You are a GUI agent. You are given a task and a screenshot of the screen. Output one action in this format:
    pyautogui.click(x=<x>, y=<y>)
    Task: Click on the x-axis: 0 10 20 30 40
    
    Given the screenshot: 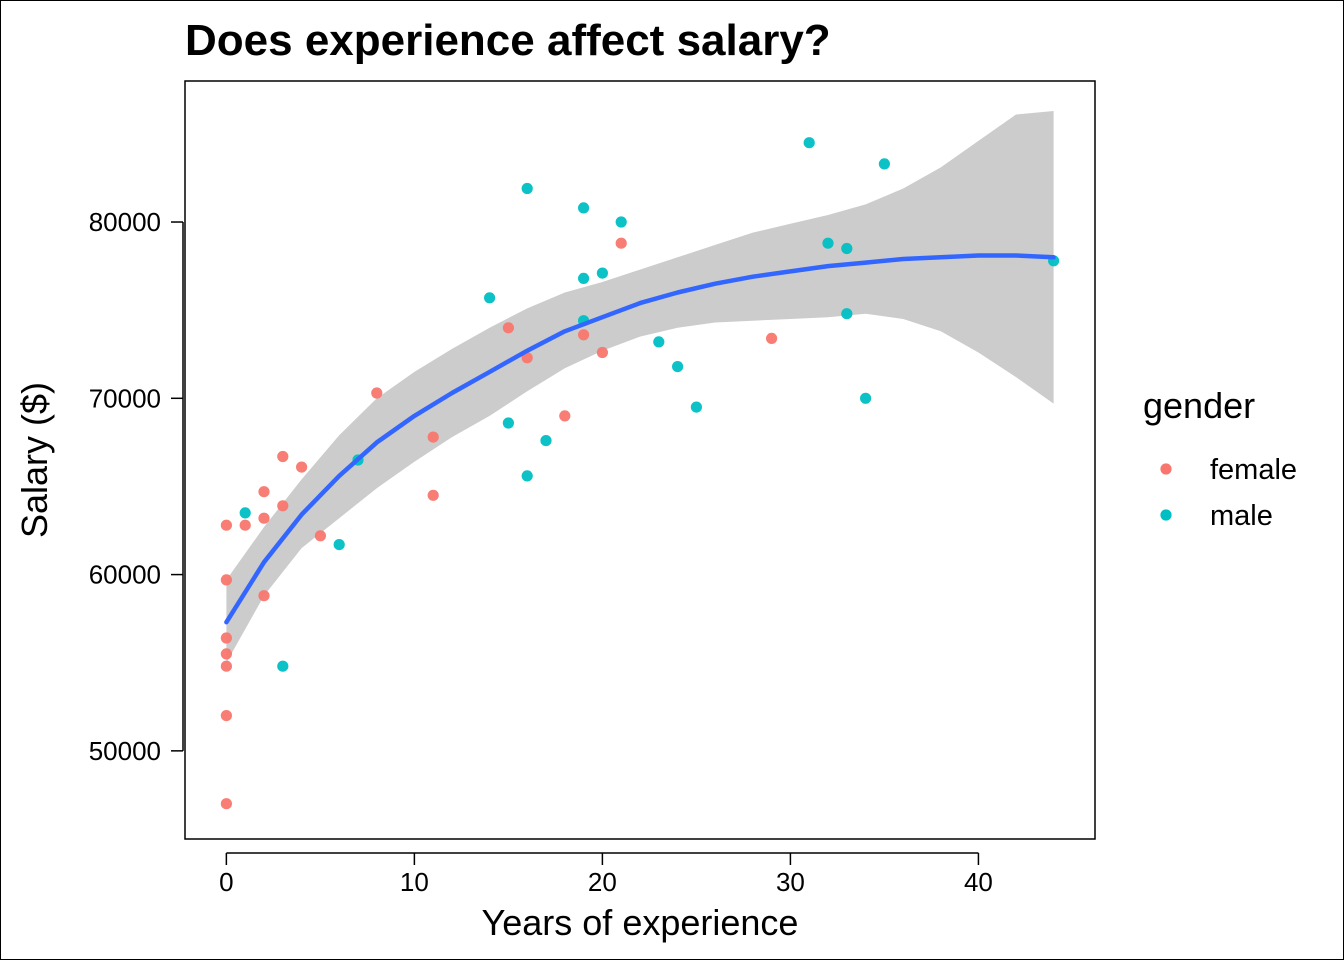 What is the action you would take?
    pyautogui.click(x=606, y=874)
    